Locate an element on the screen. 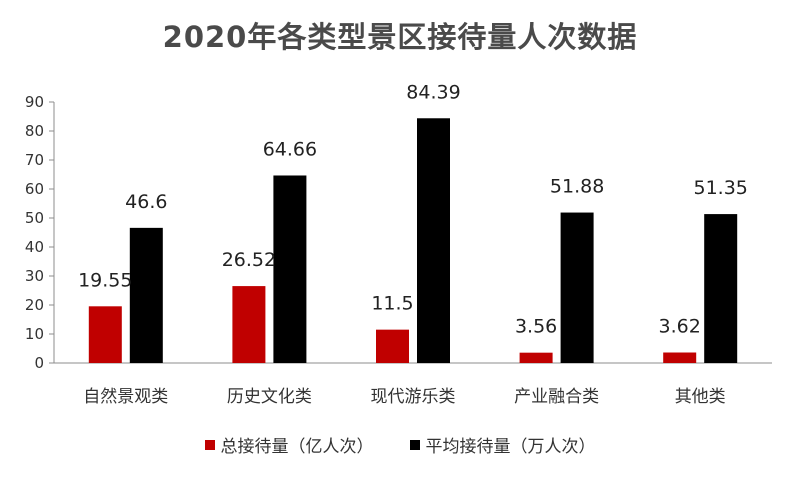  x-category-label: 历史文化类 is located at coordinates (269, 397).